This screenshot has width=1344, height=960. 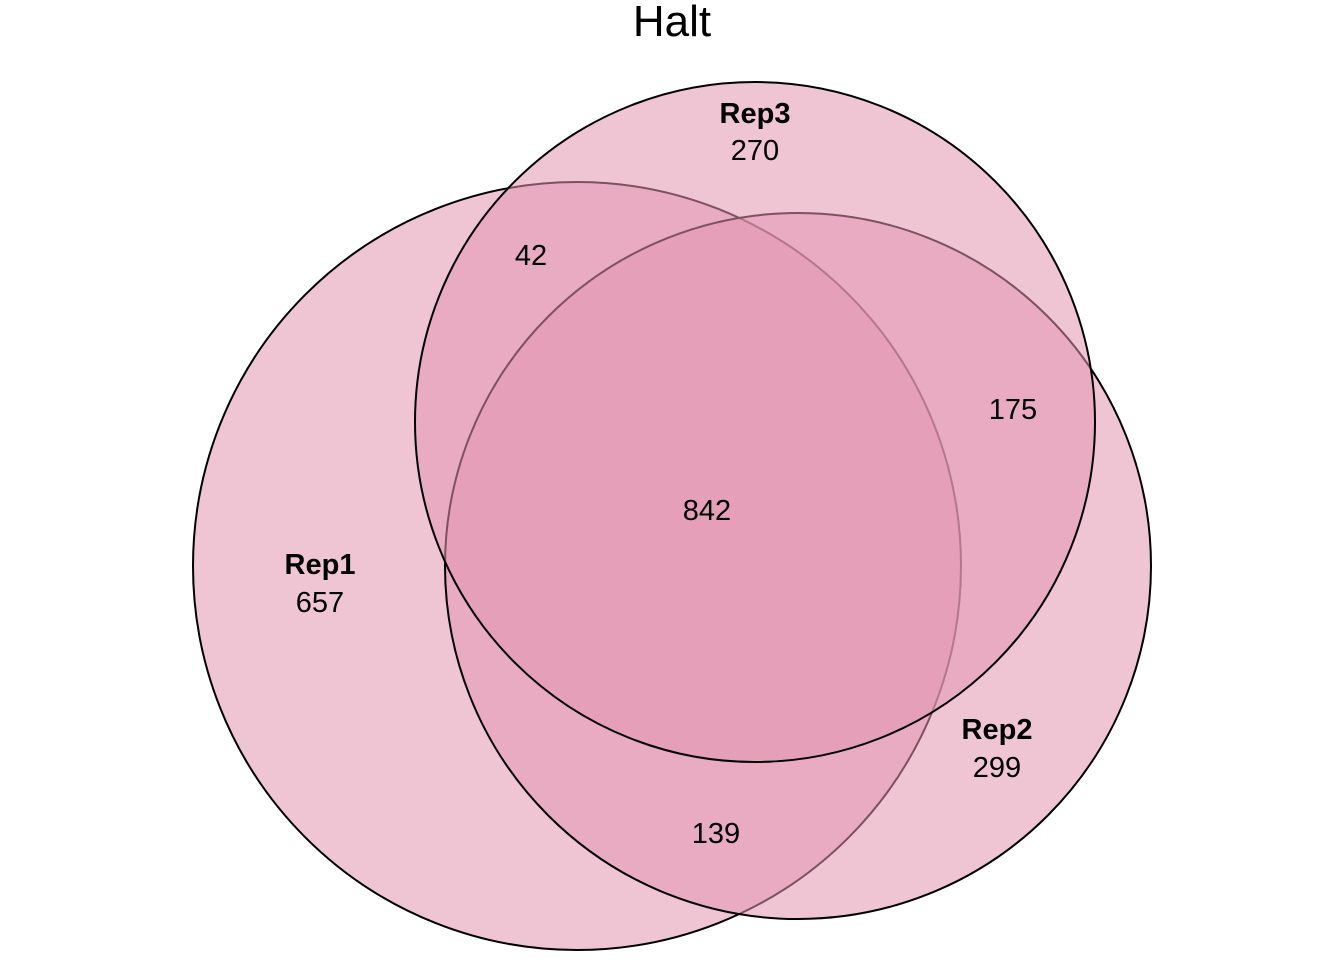 What do you see at coordinates (1013, 410) in the screenshot?
I see `rep2-rep3-count: 175` at bounding box center [1013, 410].